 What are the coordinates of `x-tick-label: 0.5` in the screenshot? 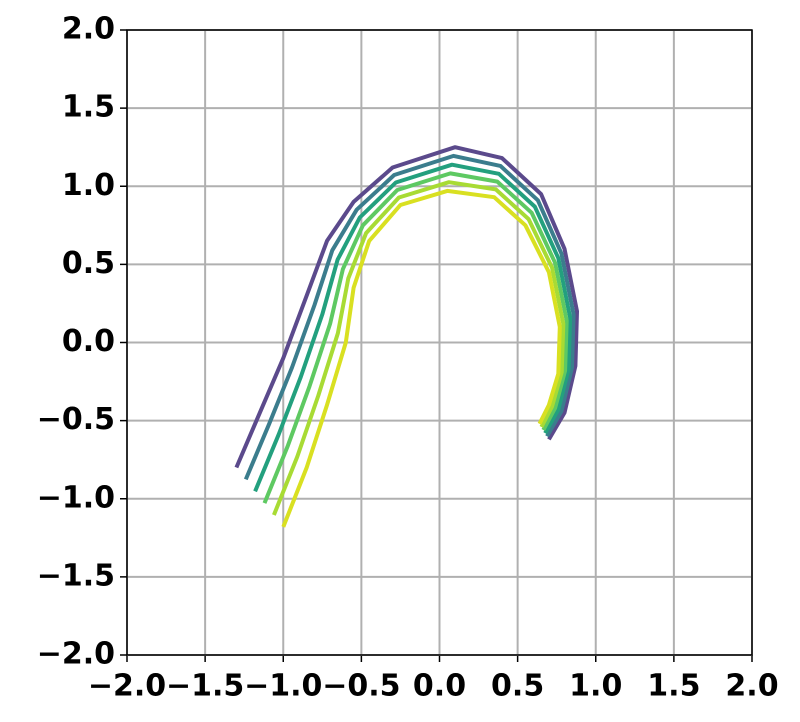 It's located at (517, 686).